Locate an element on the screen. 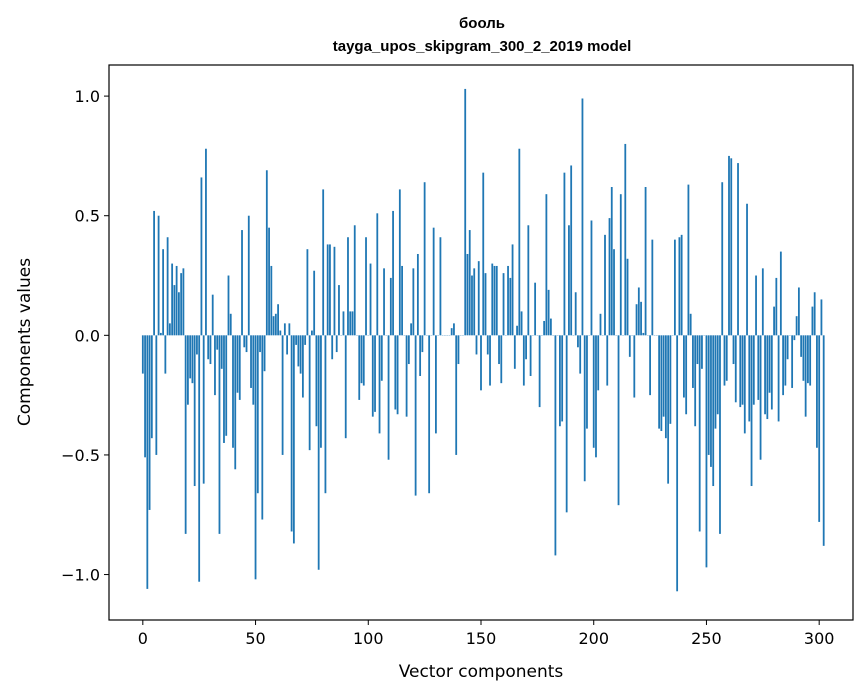 The height and width of the screenshot is (696, 867). chart-title-line2: tayga_upos_skipgram_300_2_2019 model is located at coordinates (482, 46).